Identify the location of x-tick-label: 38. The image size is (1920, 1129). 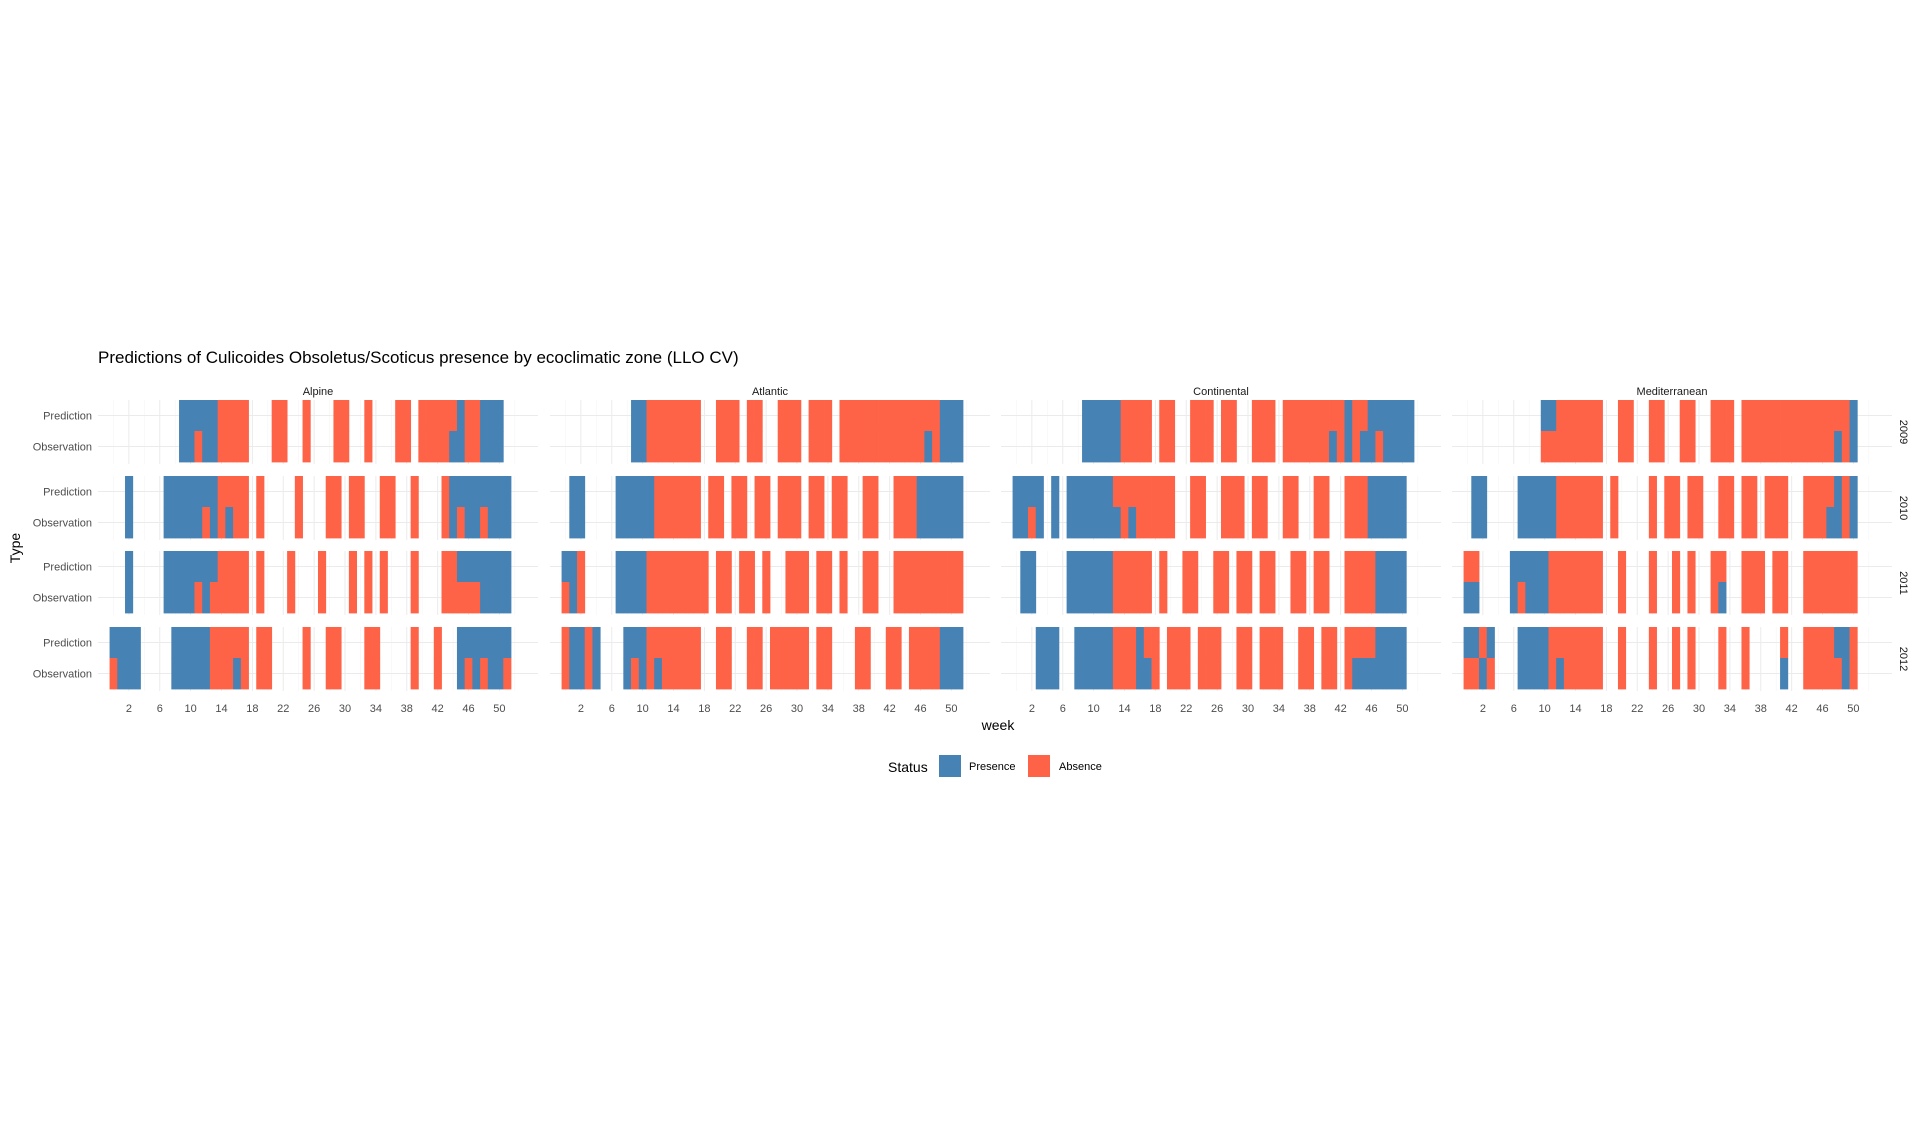
(1310, 709).